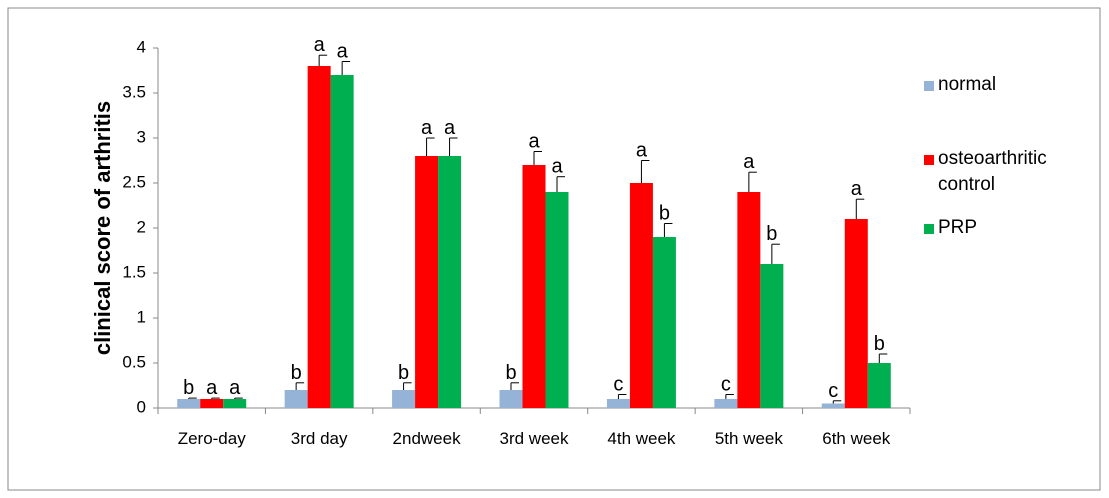  What do you see at coordinates (1011, 228) in the screenshot?
I see `legend-entry: PRP` at bounding box center [1011, 228].